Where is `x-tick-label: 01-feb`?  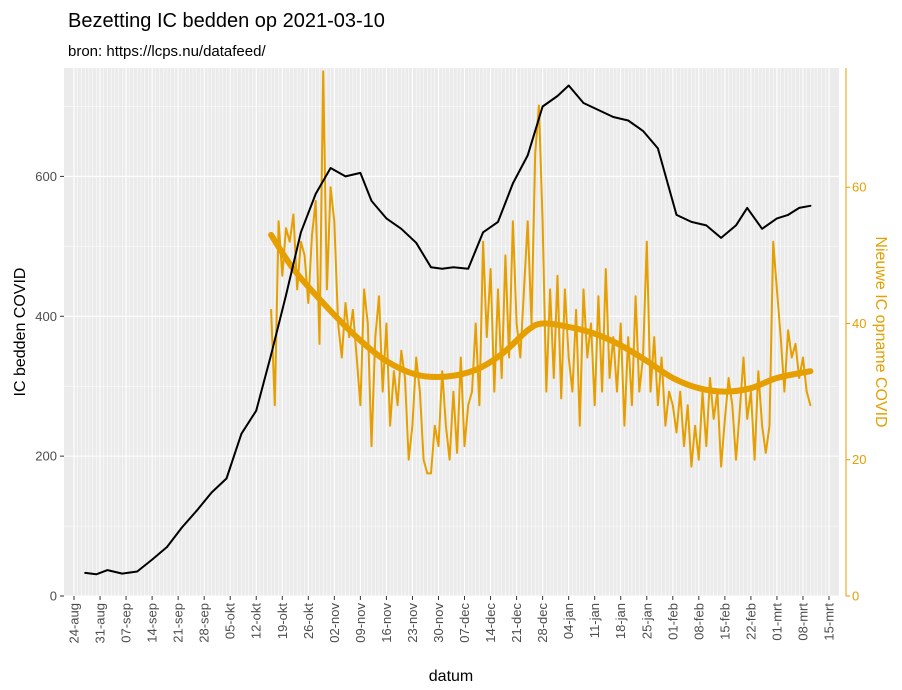 x-tick-label: 01-feb is located at coordinates (672, 621).